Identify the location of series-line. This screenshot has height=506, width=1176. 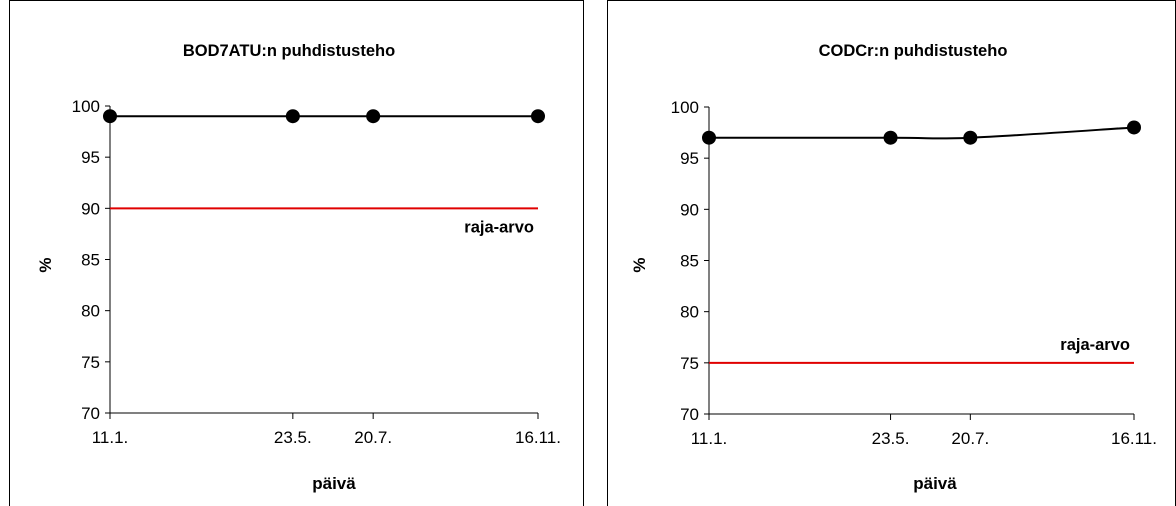
(922, 133).